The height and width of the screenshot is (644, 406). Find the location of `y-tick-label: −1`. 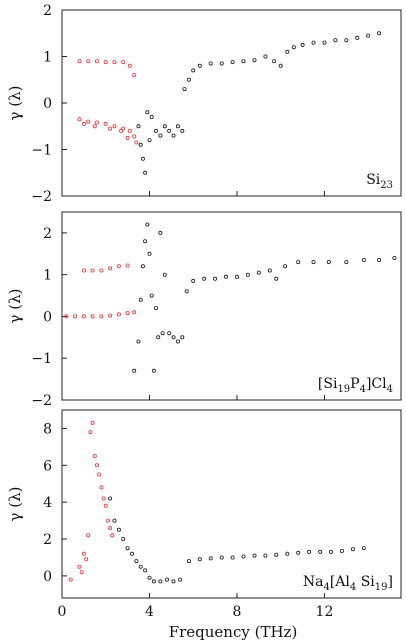

y-tick-label: −1 is located at coordinates (41, 151).